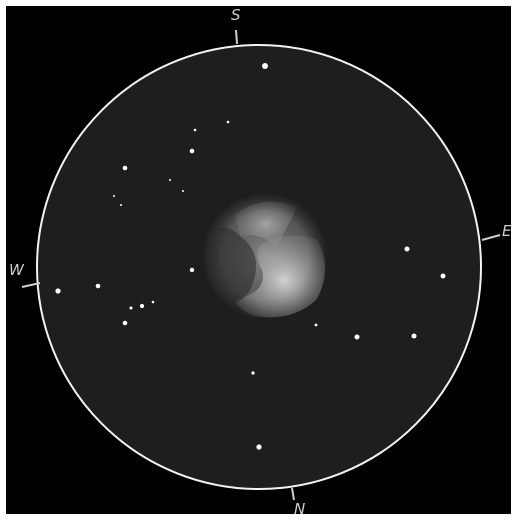 This screenshot has height=521, width=517. Describe the element at coordinates (299, 509) in the screenshot. I see `north-label: N` at that location.